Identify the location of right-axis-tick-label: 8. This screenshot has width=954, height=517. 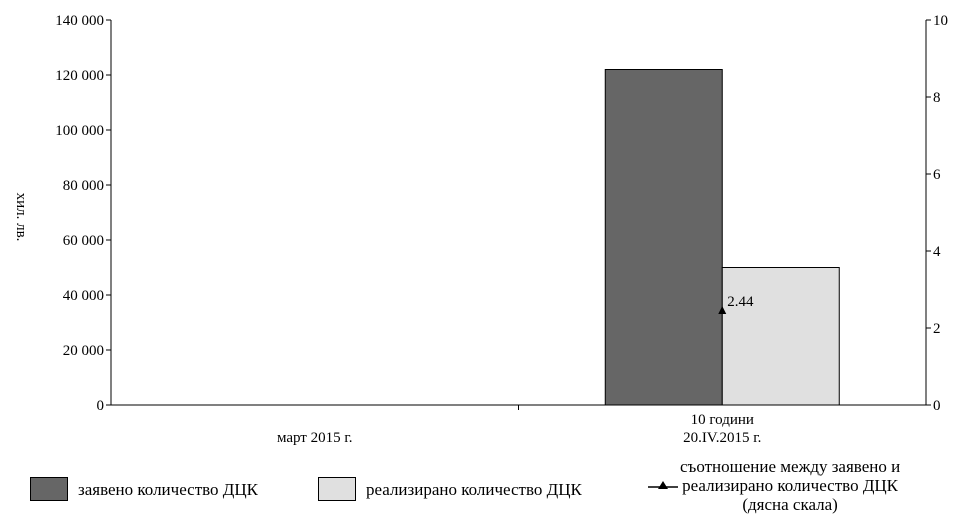
(937, 98).